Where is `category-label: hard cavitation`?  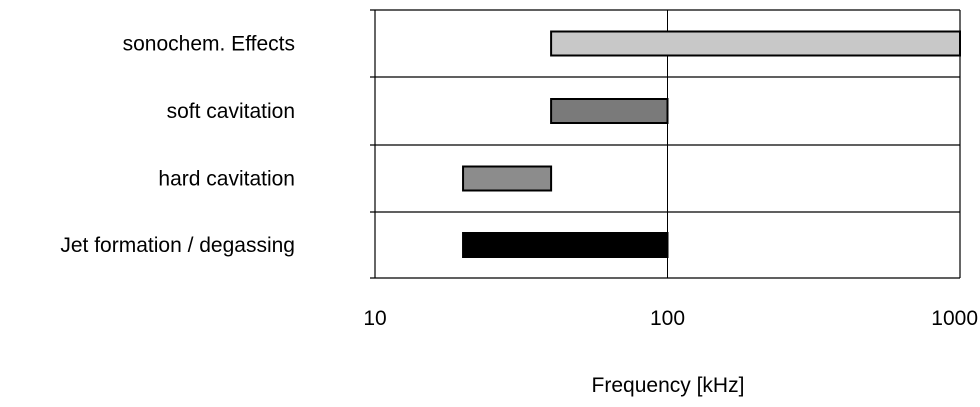
category-label: hard cavitation is located at coordinates (226, 179).